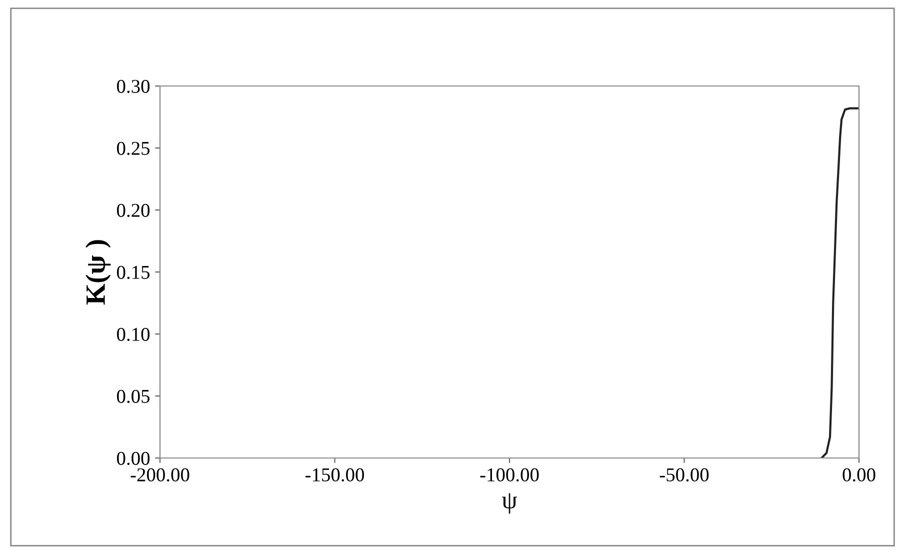 This screenshot has height=554, width=905. Describe the element at coordinates (133, 273) in the screenshot. I see `y-tick-label: 0.15` at that location.